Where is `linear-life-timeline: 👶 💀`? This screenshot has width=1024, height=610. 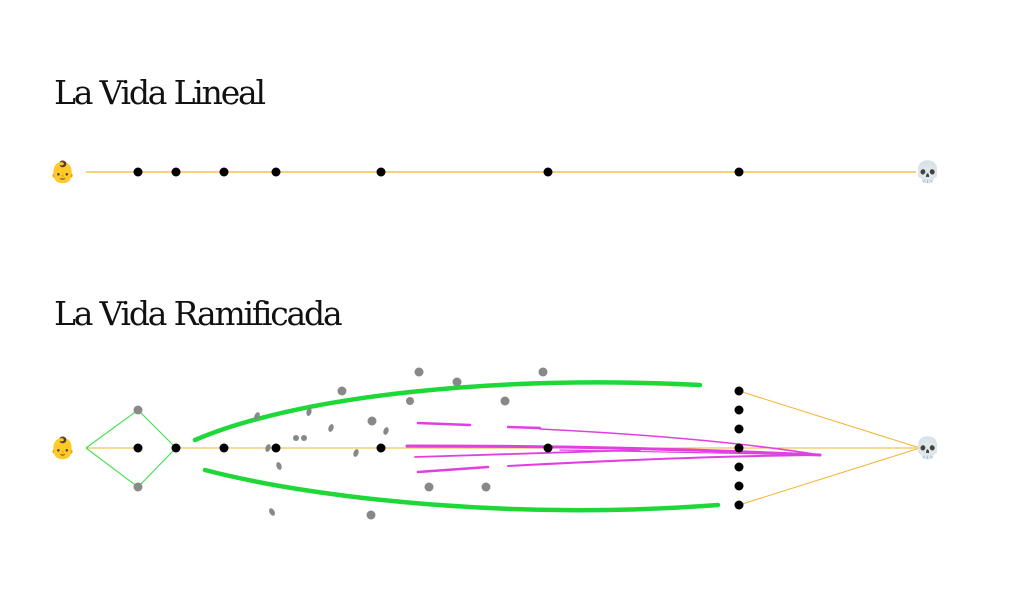
linear-life-timeline: 👶 💀 is located at coordinates (495, 171).